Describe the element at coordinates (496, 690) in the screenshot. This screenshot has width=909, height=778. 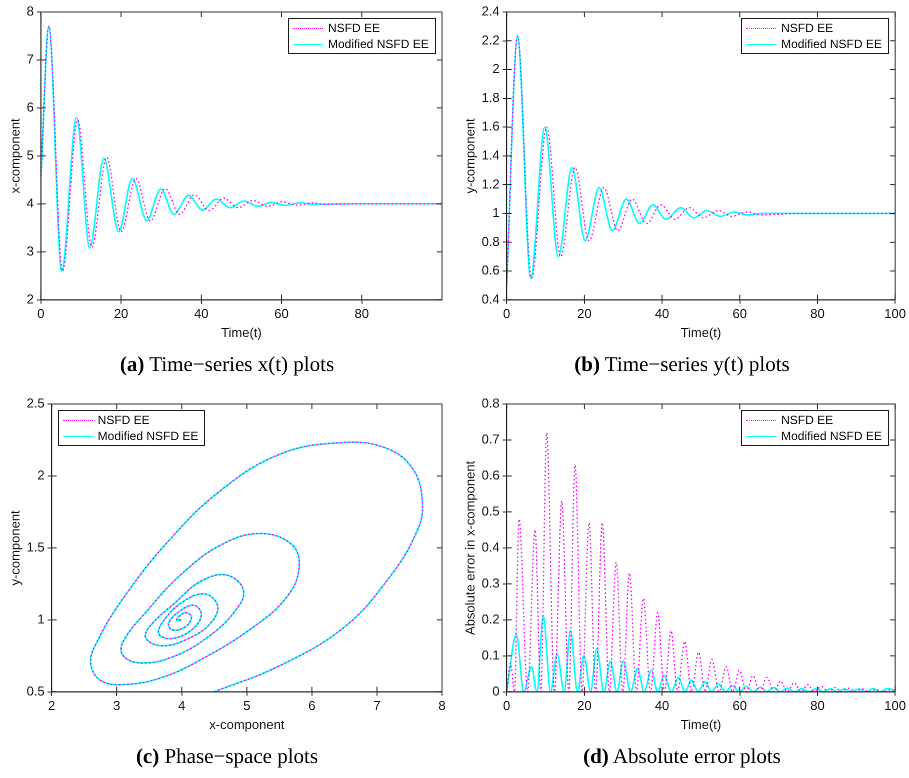
I see `y-tick-label: 0` at that location.